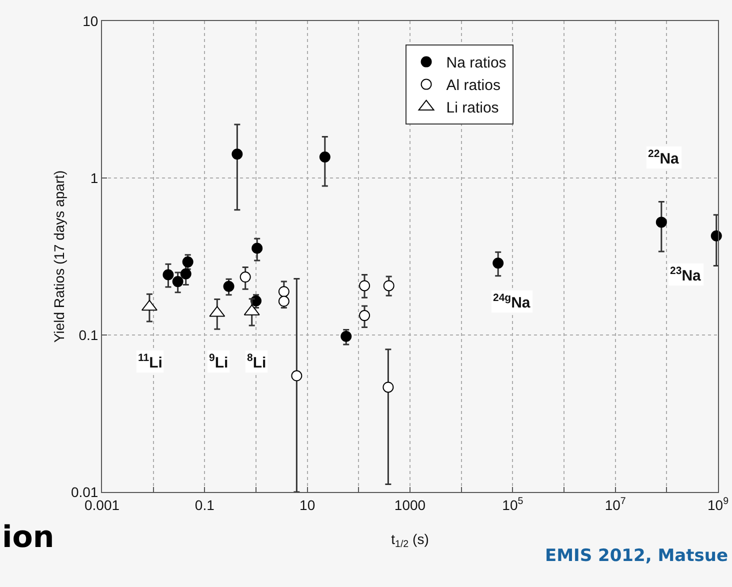  Describe the element at coordinates (512, 302) in the screenshot. I see `annotation: $^{24g}$Na` at that location.